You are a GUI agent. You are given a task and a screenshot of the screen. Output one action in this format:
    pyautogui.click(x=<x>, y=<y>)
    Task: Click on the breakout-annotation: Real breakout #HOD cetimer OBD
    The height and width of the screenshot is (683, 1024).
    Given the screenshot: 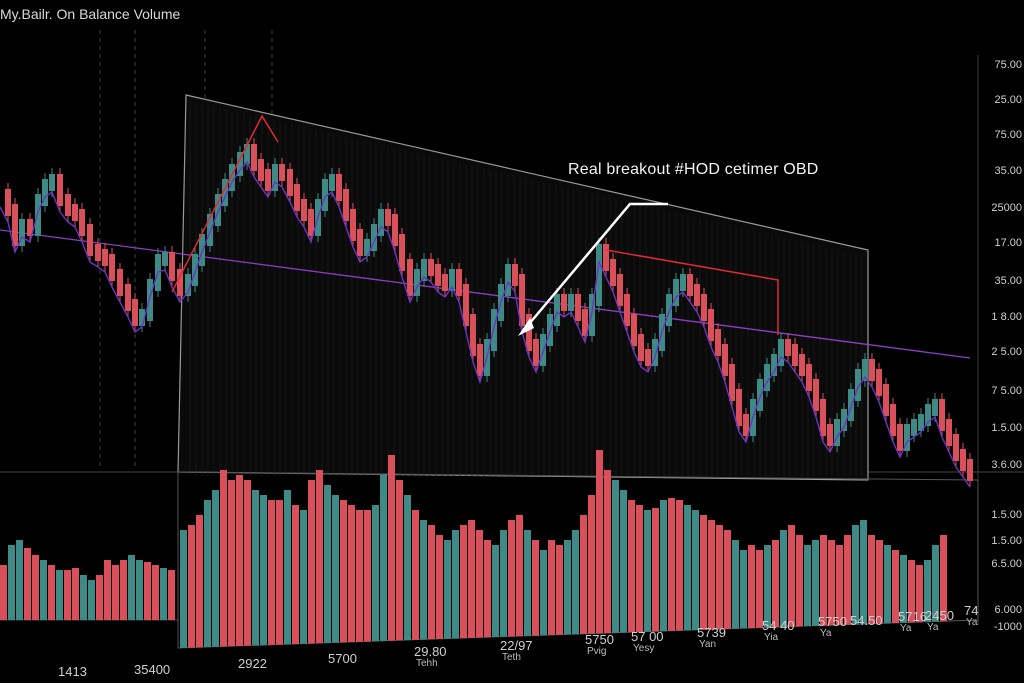 What is the action you would take?
    pyautogui.click(x=693, y=169)
    